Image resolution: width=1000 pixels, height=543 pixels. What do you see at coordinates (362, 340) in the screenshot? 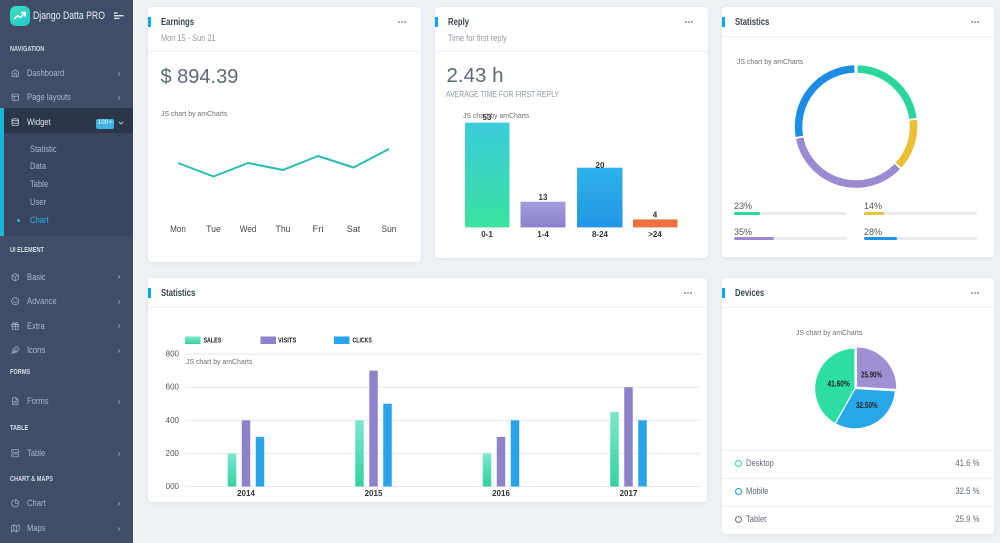
I see `svg-text: CLICKS` at bounding box center [362, 340].